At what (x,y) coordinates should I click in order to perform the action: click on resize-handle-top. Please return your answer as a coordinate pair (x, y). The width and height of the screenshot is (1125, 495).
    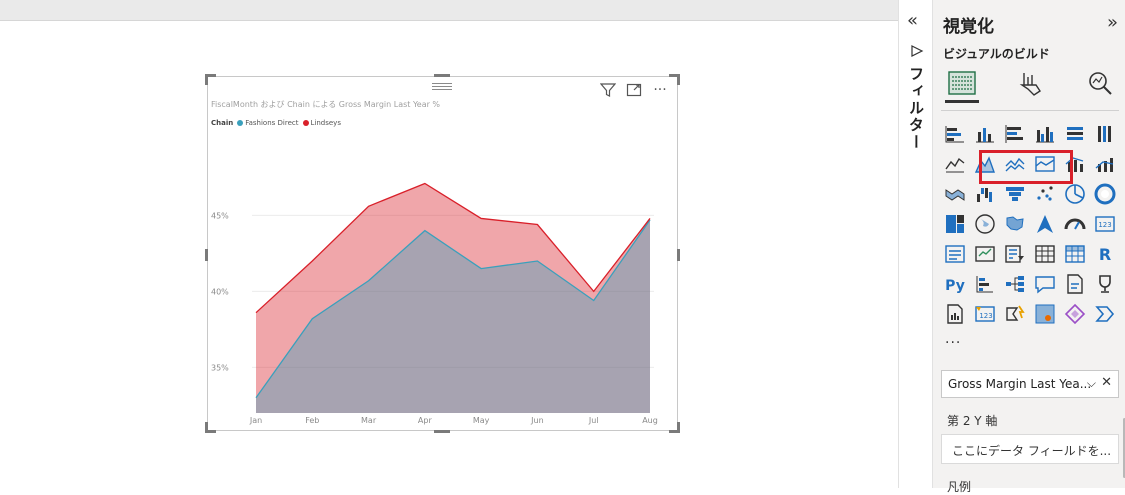
    Looking at the image, I should click on (442, 75).